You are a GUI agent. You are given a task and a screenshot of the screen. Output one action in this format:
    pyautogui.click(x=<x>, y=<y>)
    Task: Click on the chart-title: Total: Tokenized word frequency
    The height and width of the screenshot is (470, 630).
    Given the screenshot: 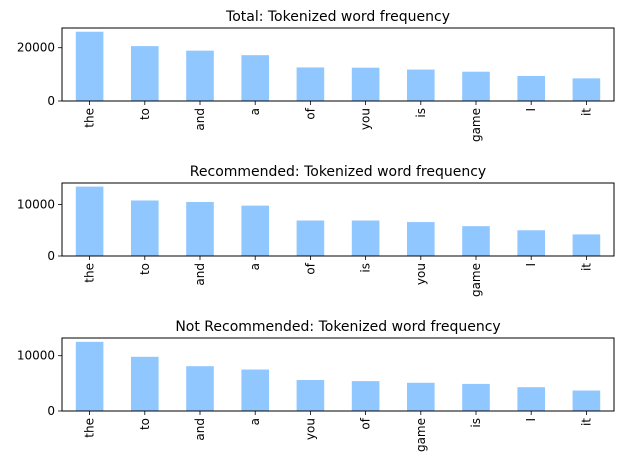 What is the action you would take?
    pyautogui.click(x=337, y=17)
    